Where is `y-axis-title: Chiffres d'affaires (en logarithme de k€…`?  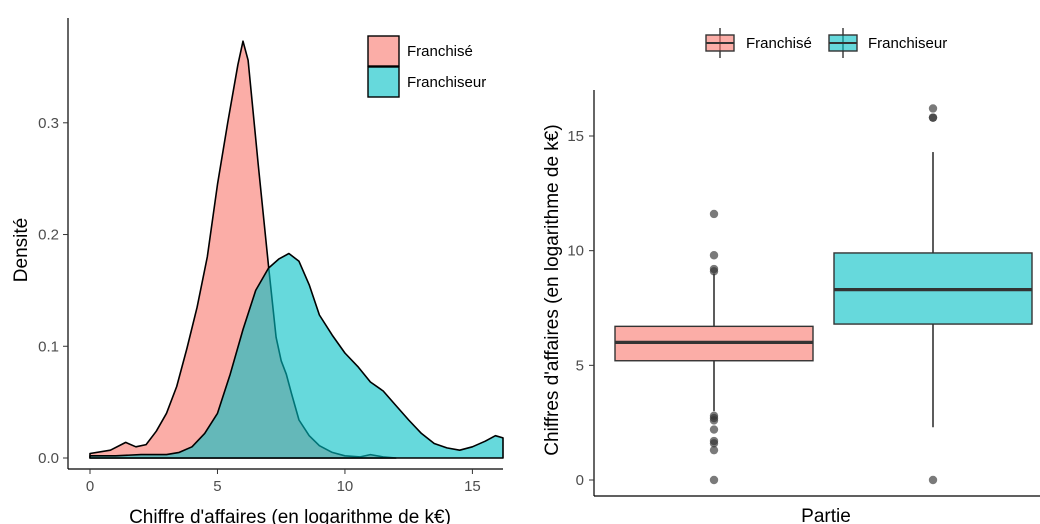
y-axis-title: Chiffres d'affaires (en logarithme de k€… is located at coordinates (552, 289).